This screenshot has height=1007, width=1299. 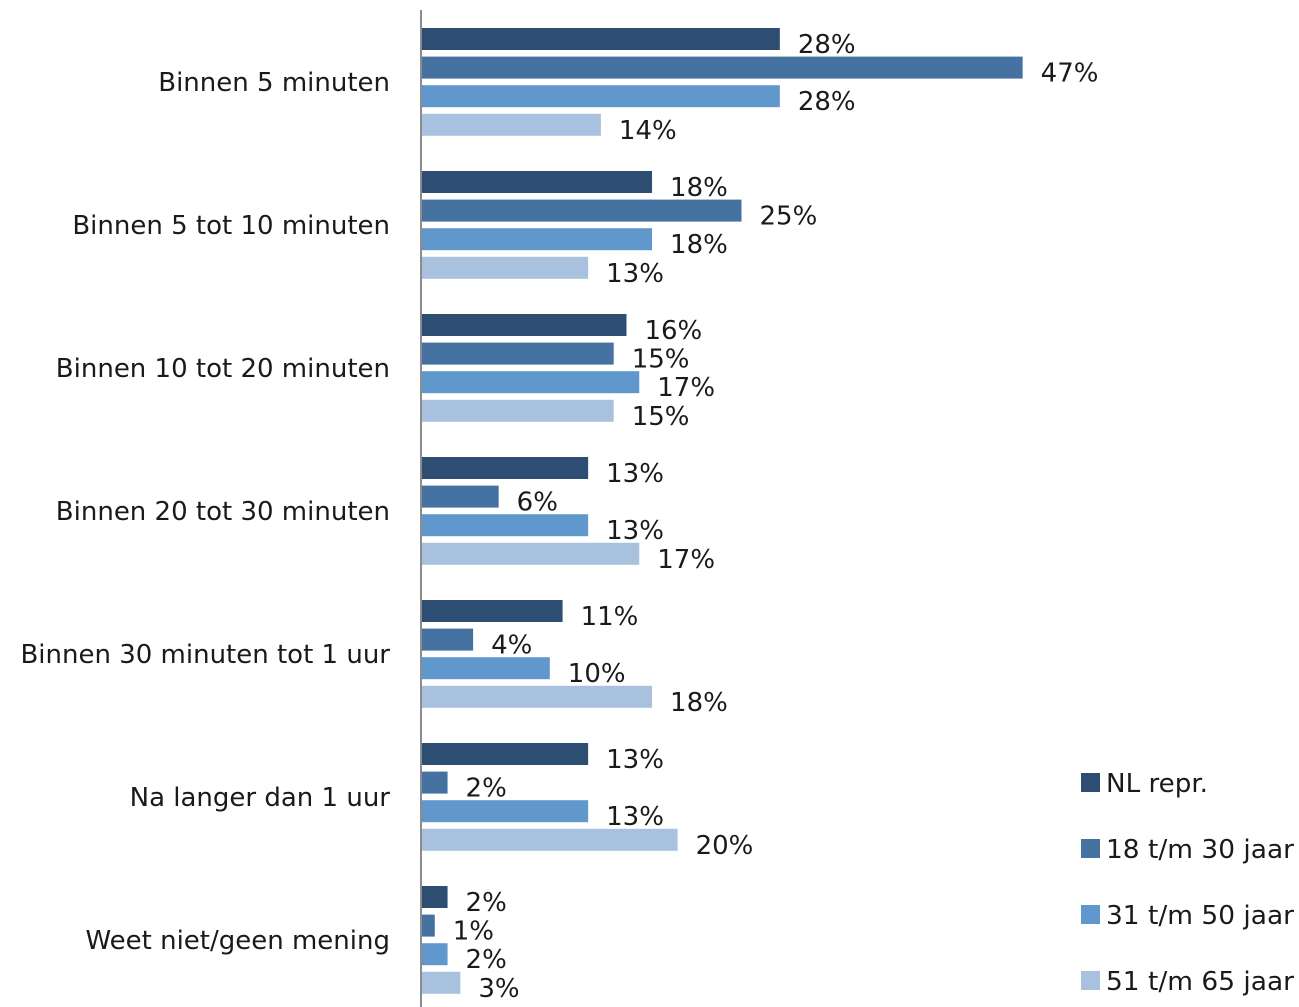 I want to click on legend-label: 51 t/m 65 jaar, so click(x=1200, y=982).